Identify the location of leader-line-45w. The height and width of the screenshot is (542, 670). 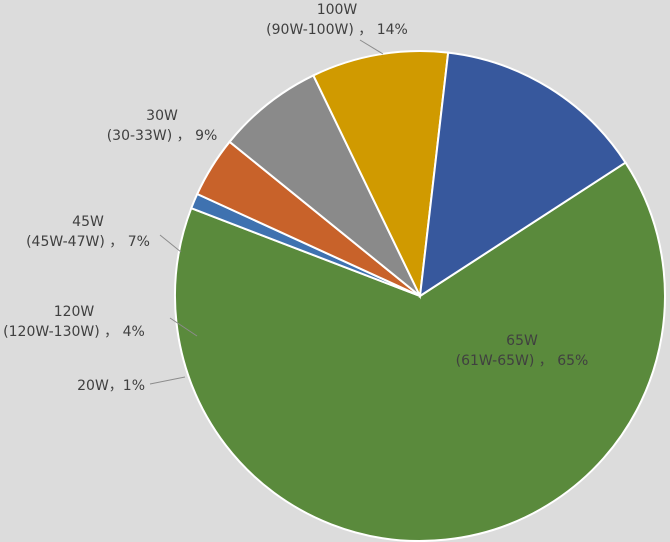
(170, 243).